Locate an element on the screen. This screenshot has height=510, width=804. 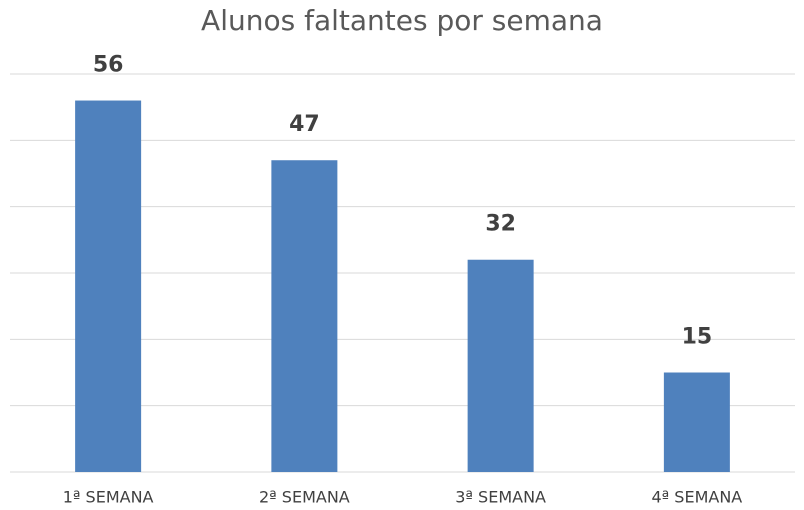
x-tick-label: 2ª SEMANA is located at coordinates (304, 497).